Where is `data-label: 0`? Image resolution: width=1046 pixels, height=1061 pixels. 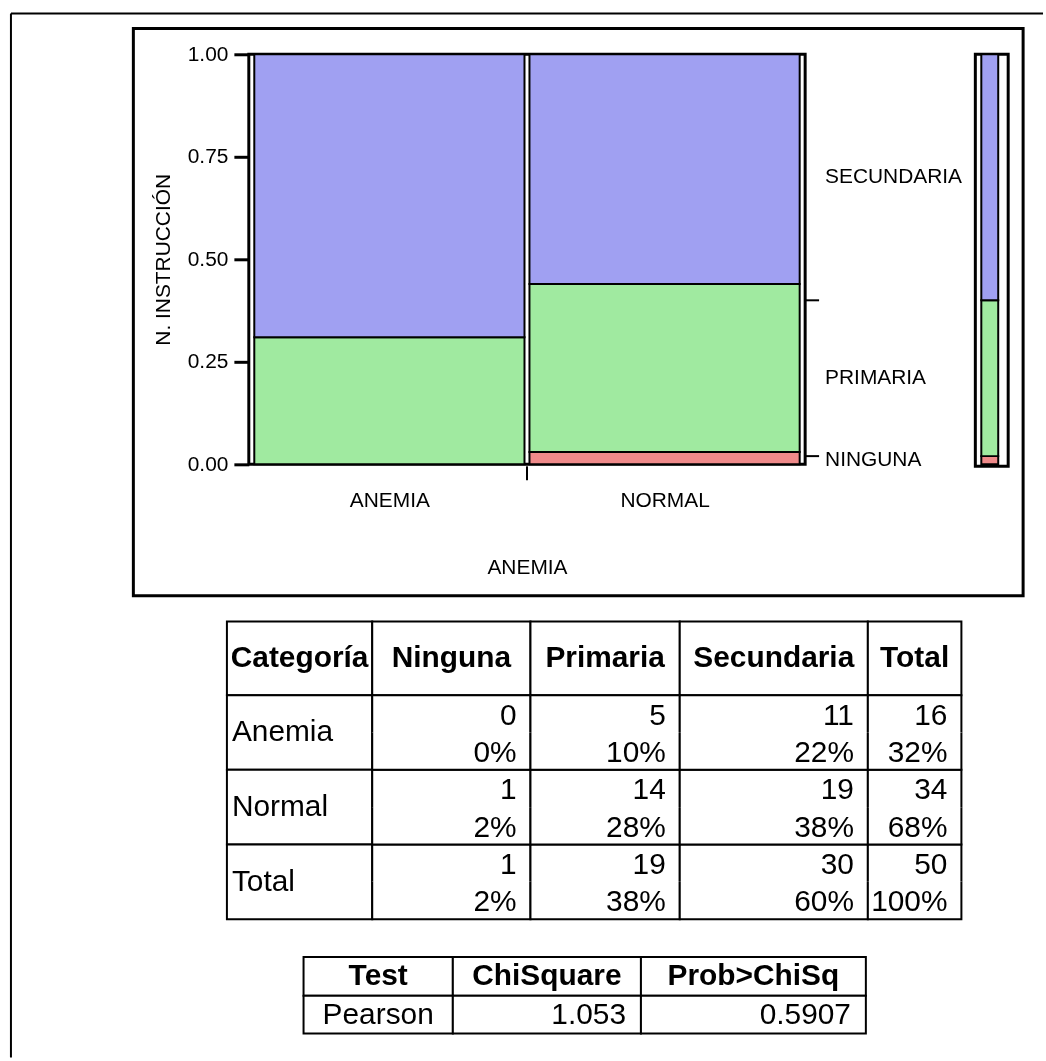 data-label: 0 is located at coordinates (508, 714).